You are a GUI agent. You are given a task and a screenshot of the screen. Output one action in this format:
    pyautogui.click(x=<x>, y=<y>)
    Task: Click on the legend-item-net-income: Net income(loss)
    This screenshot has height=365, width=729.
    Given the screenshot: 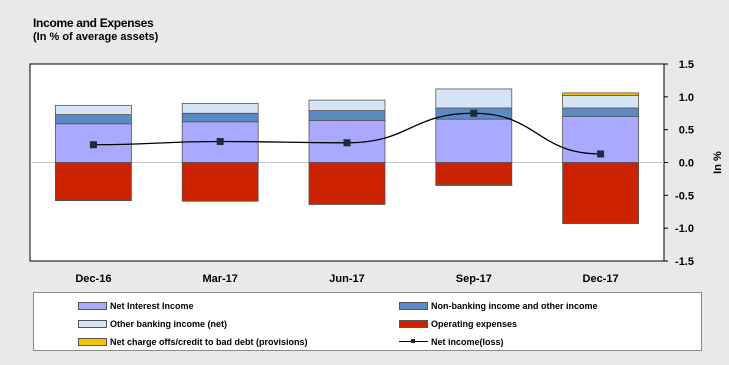 What is the action you would take?
    pyautogui.click(x=451, y=342)
    